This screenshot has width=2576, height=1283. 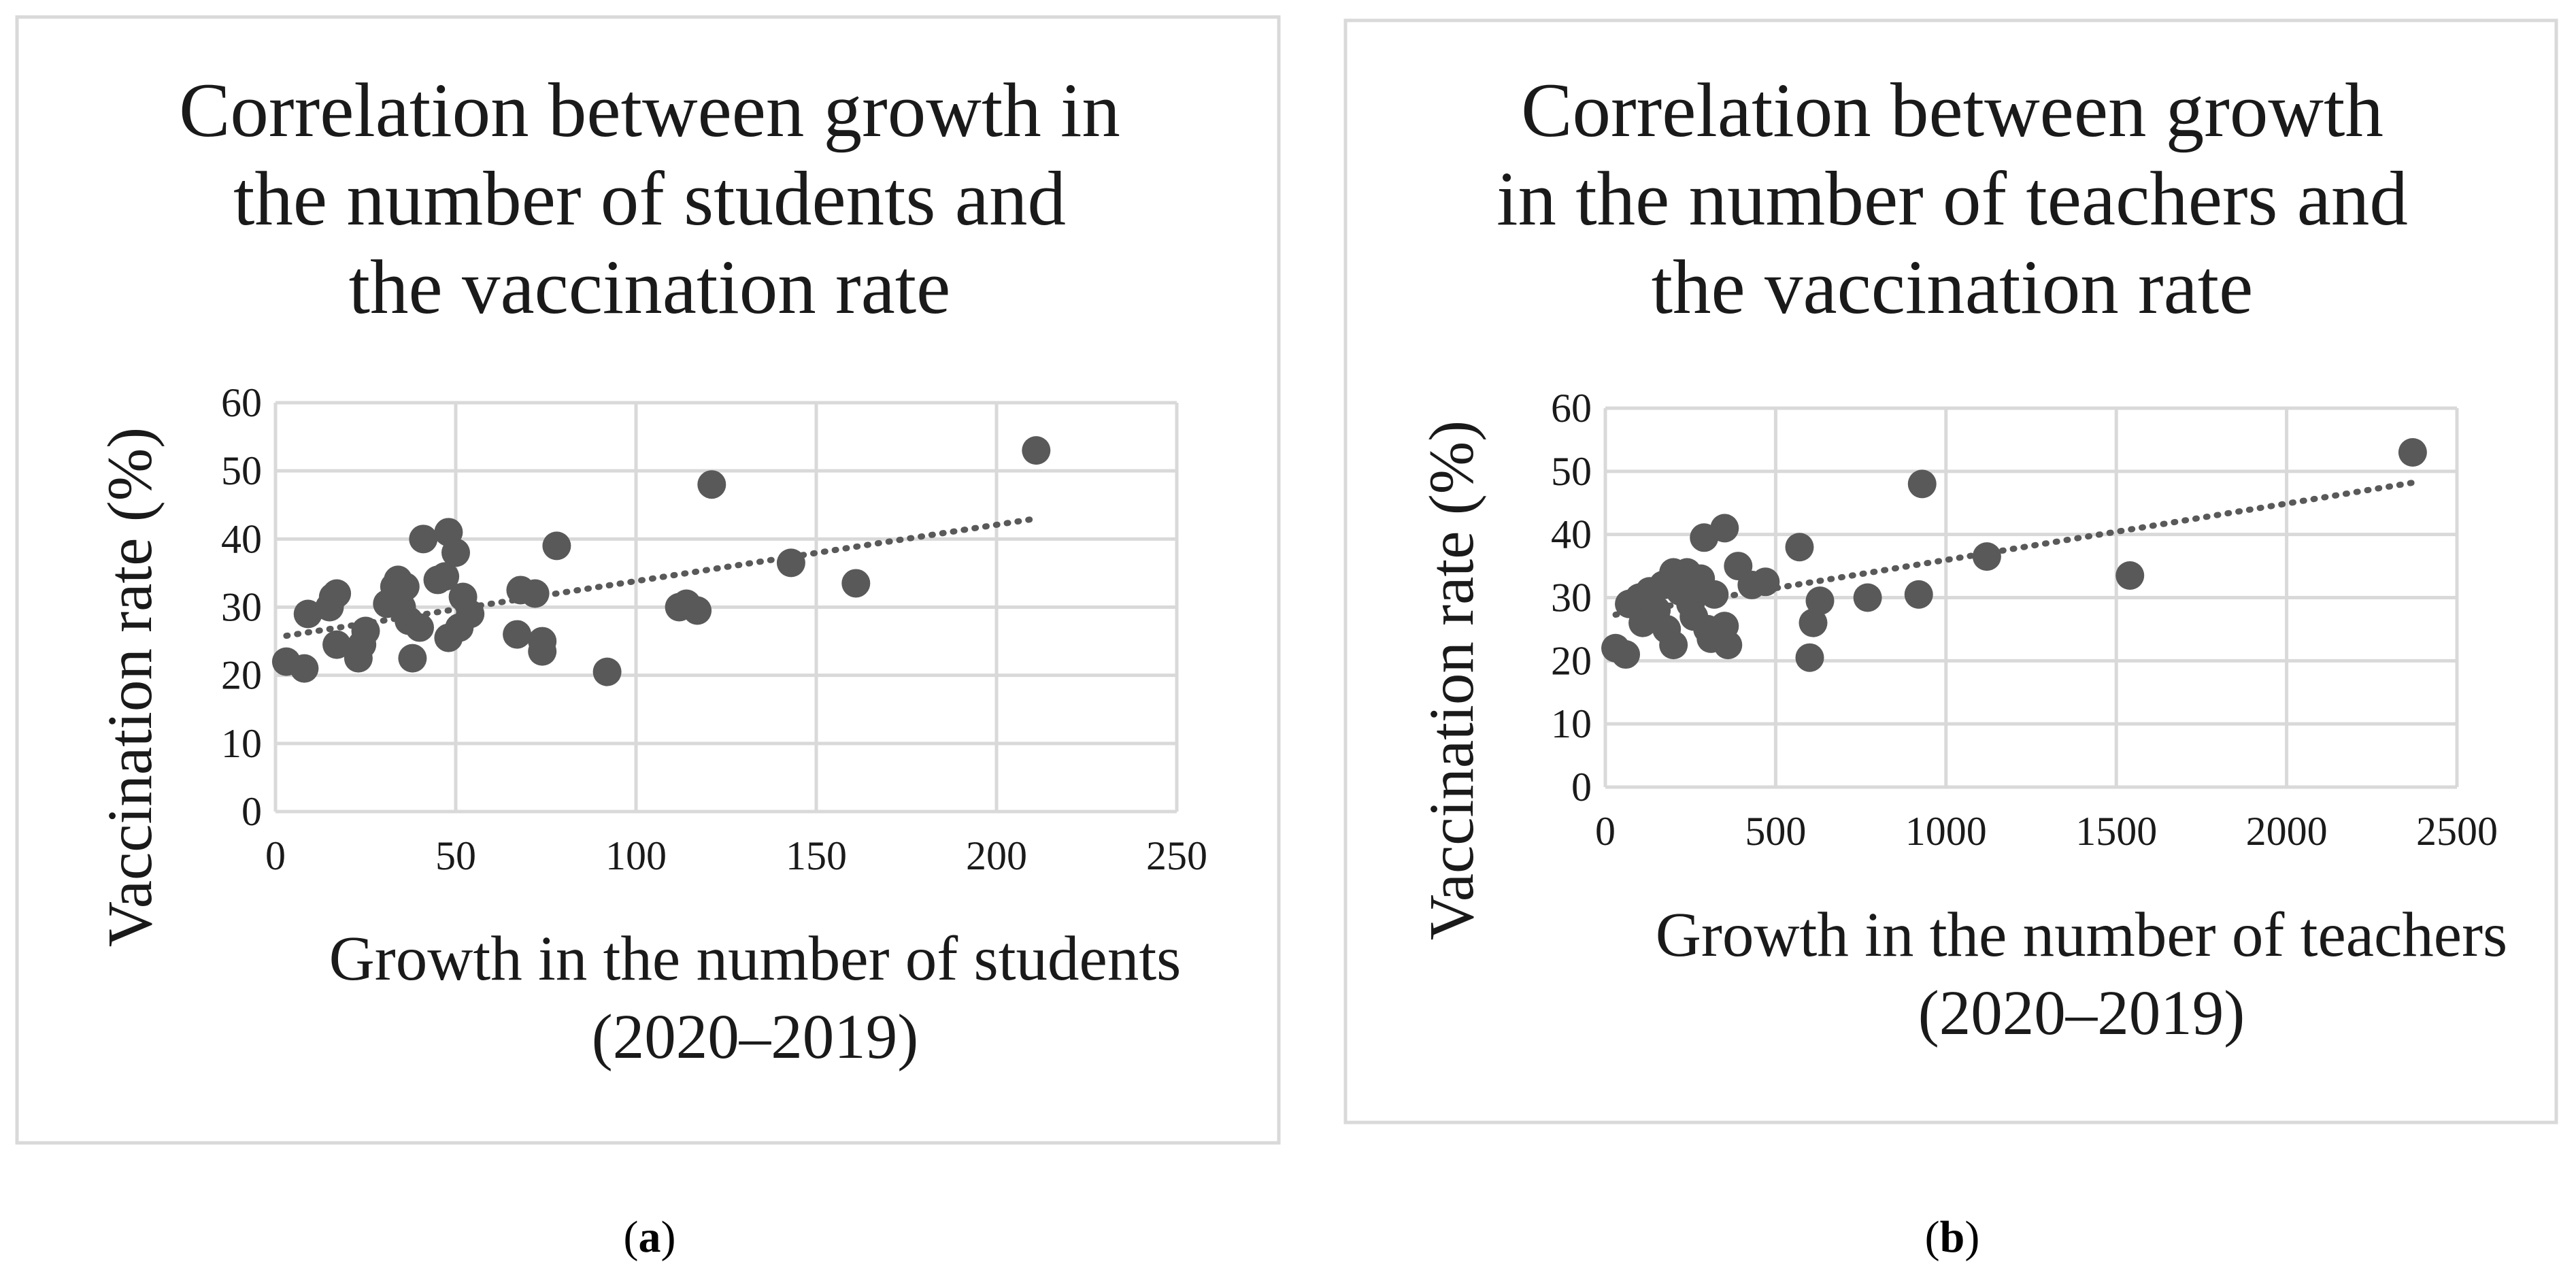 I want to click on x-axis-title-line-1: Growth in the number of students, so click(x=755, y=959).